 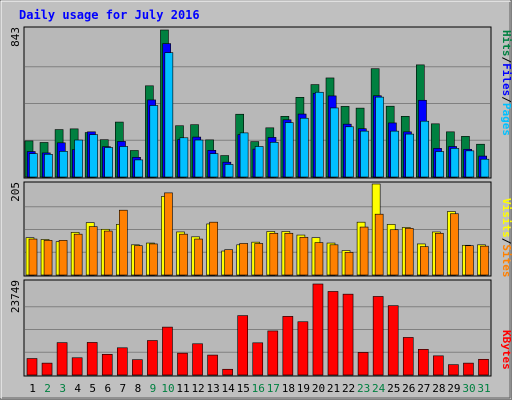 What do you see at coordinates (62, 388) in the screenshot?
I see `day-label: 3` at bounding box center [62, 388].